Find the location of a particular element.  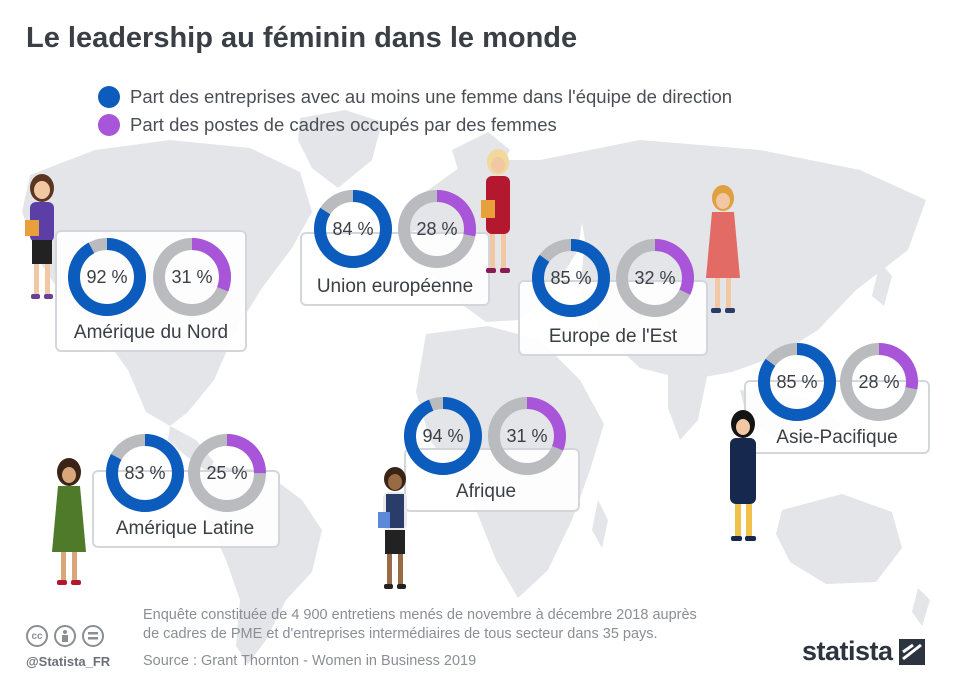

donut-leadership-eastern-europe-arc is located at coordinates (571, 278).